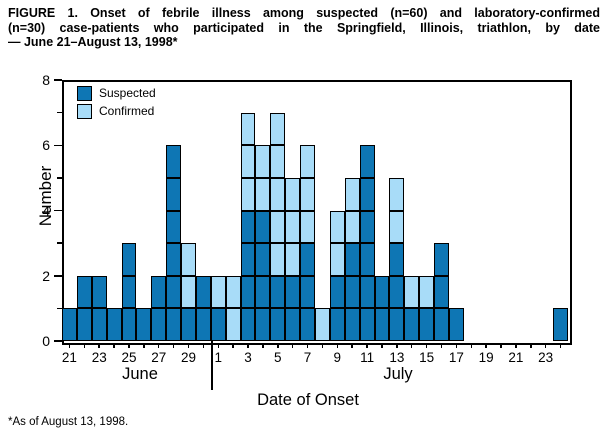  I want to click on x-tick-label: 5, so click(278, 357).